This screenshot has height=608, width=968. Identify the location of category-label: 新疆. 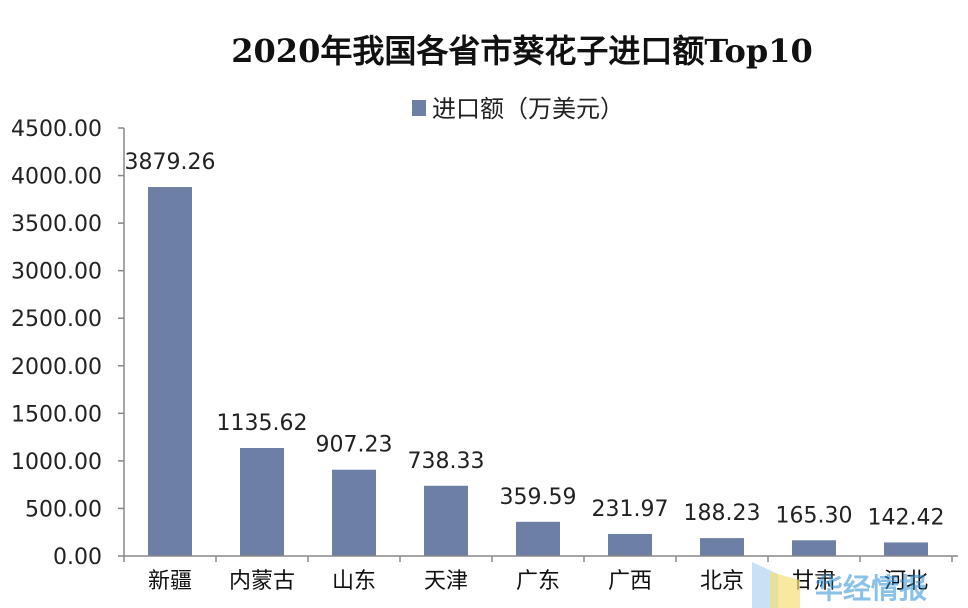
(170, 581).